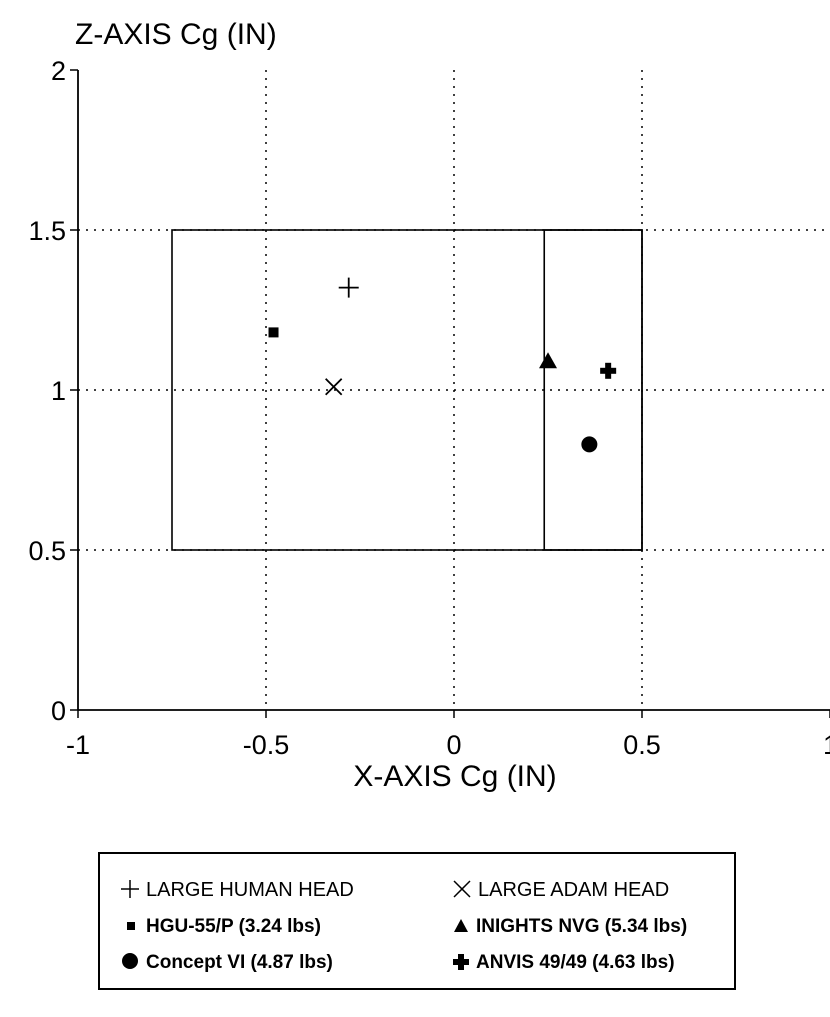  Describe the element at coordinates (47, 551) in the screenshot. I see `y-tick-label-1: 0.5` at that location.